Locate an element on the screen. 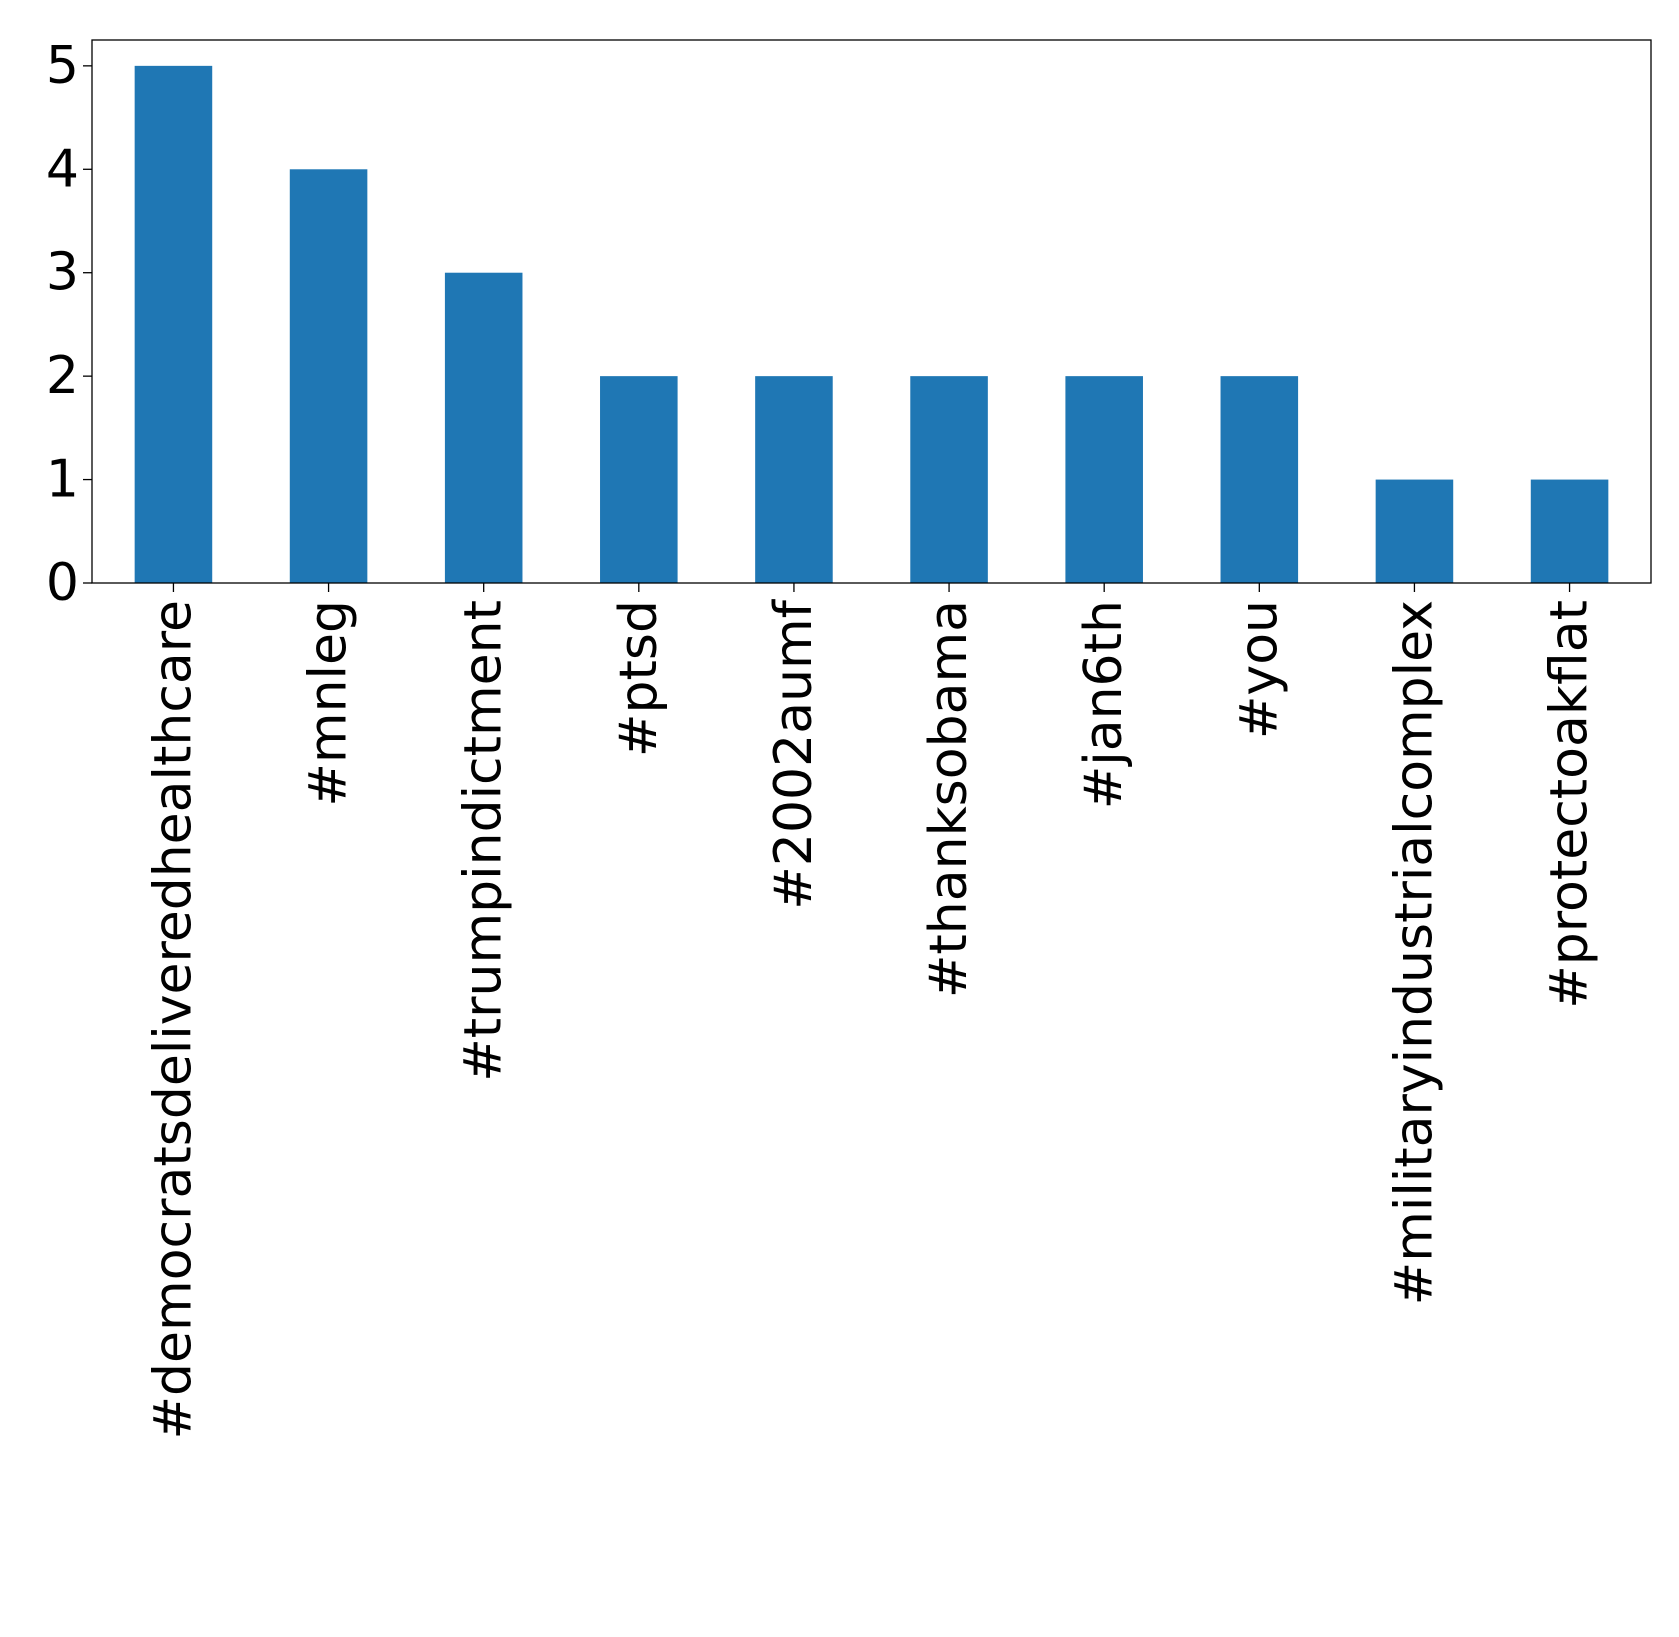 Image resolution: width=1679 pixels, height=1637 pixels. bar-you is located at coordinates (1259, 479).